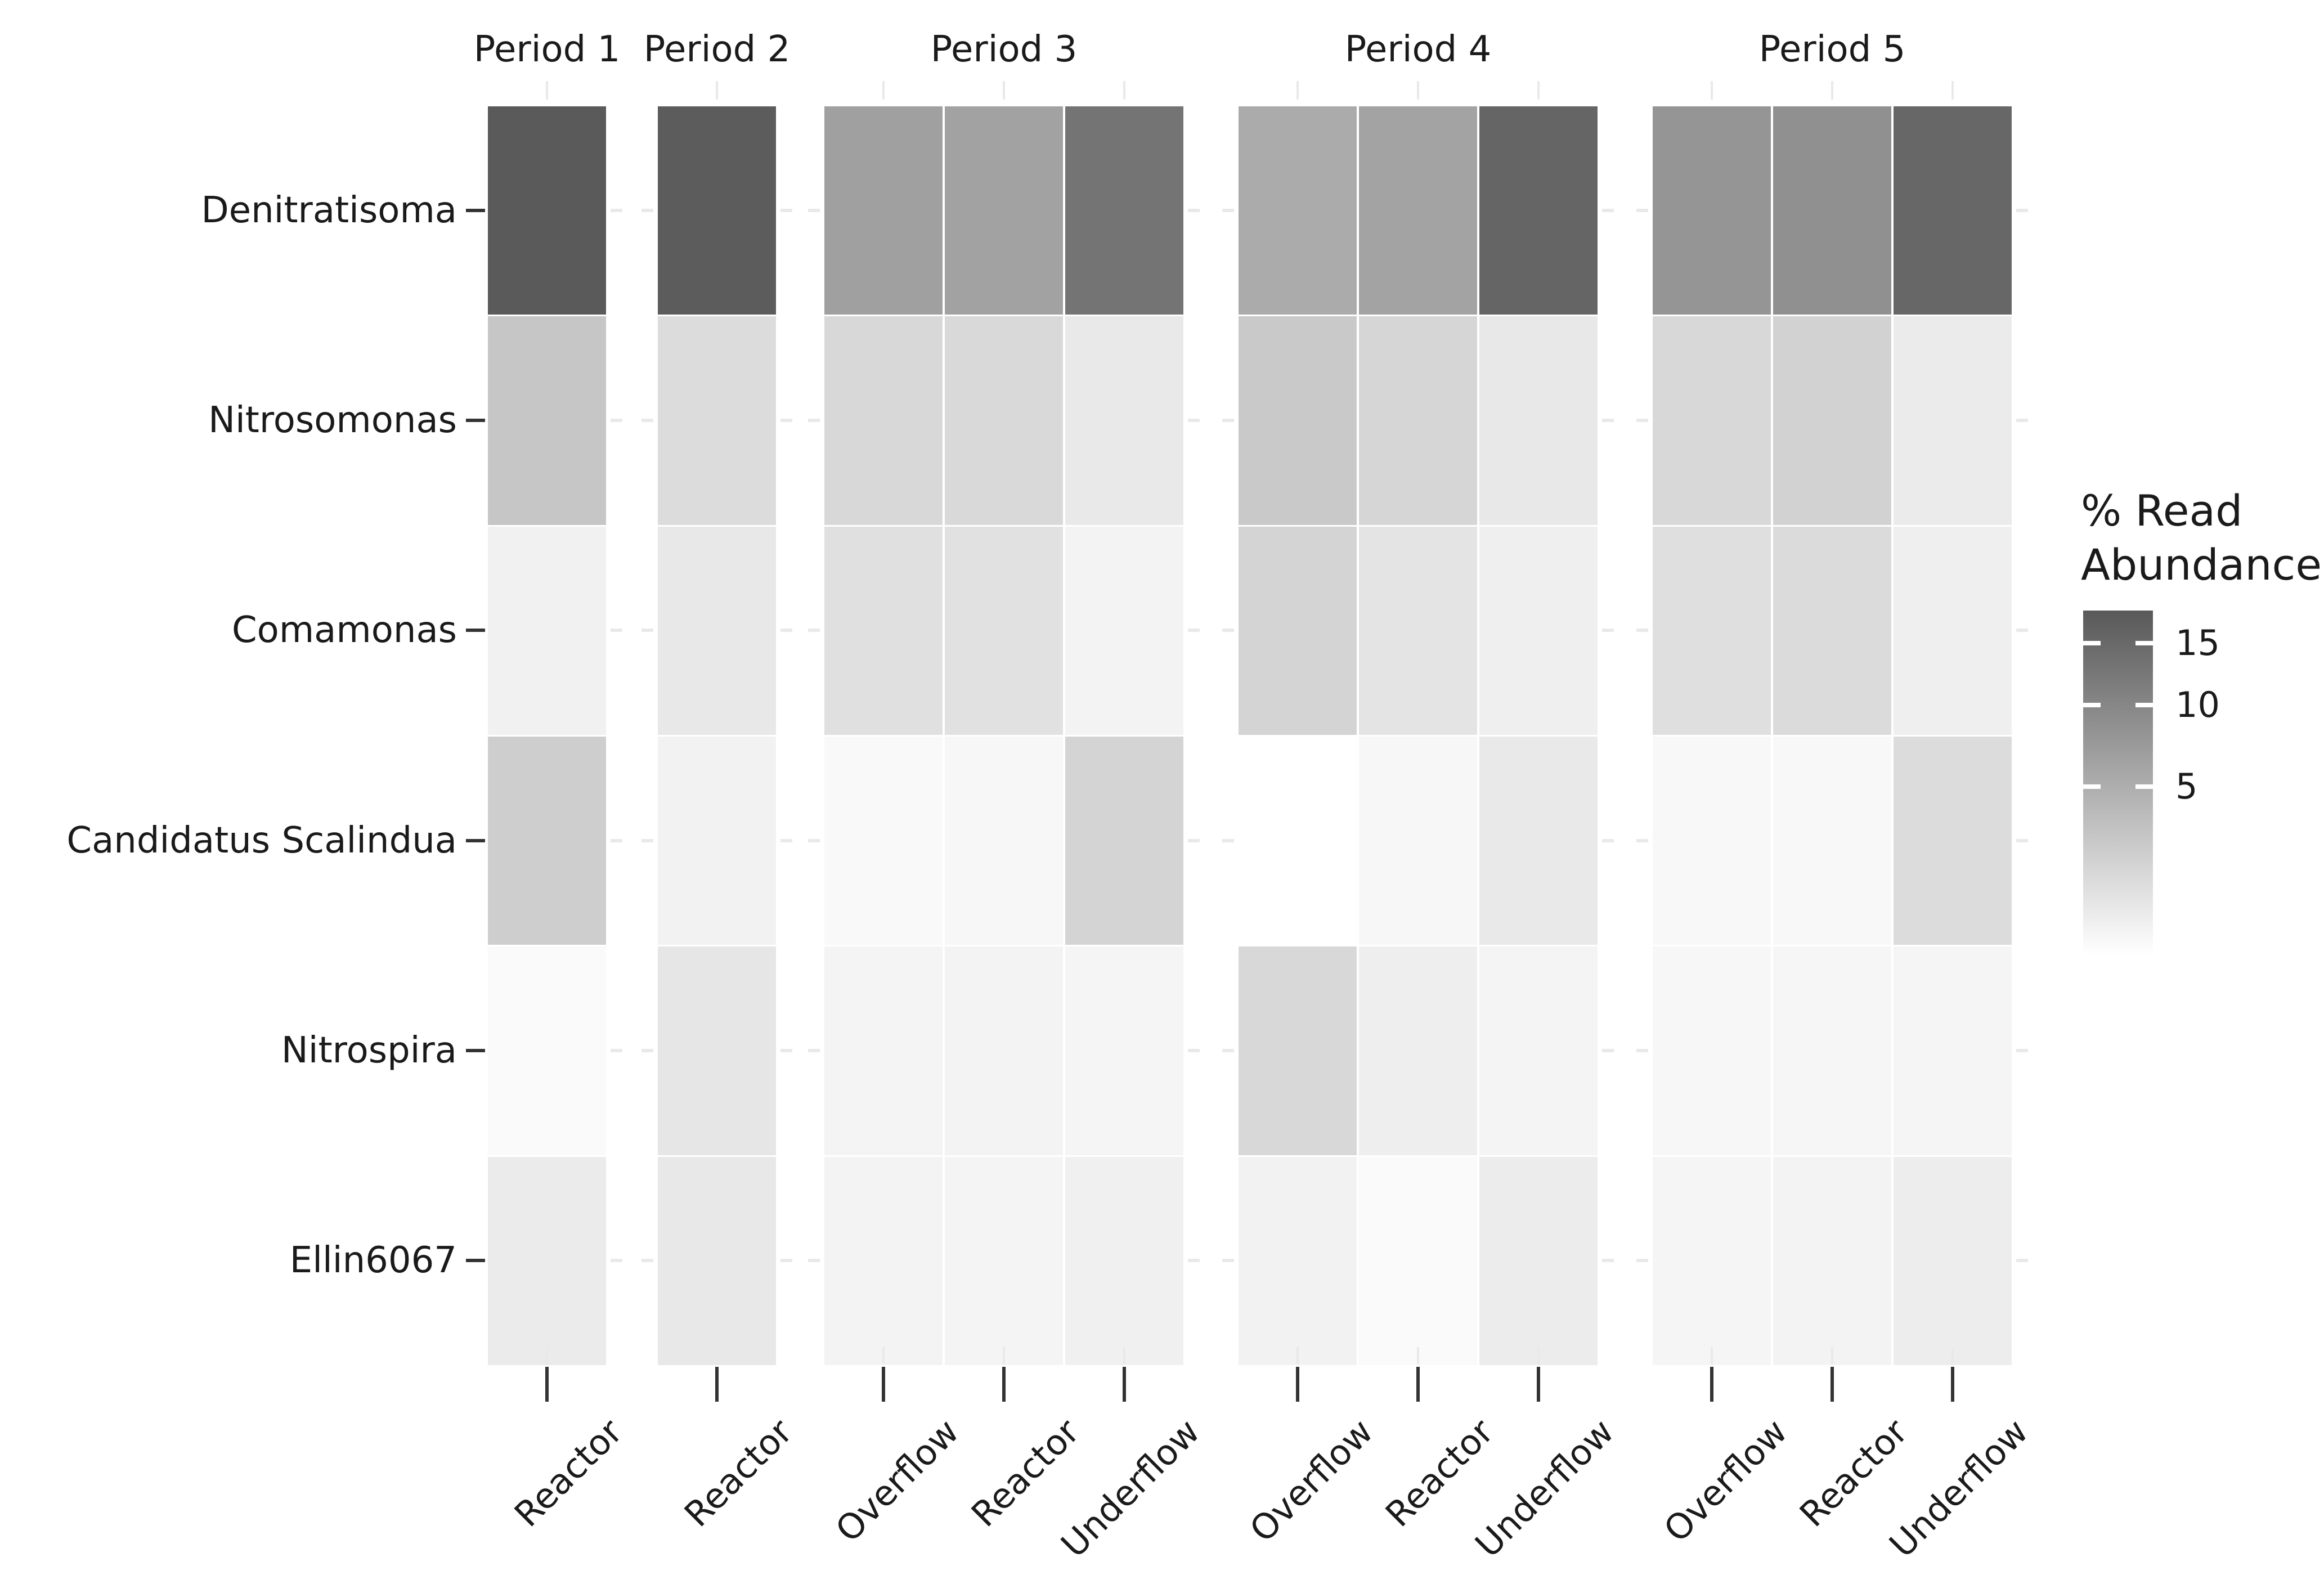 Image resolution: width=2324 pixels, height=1575 pixels. Describe the element at coordinates (2183, 737) in the screenshot. I see `legend: % Read Abundance 15 10 5` at that location.